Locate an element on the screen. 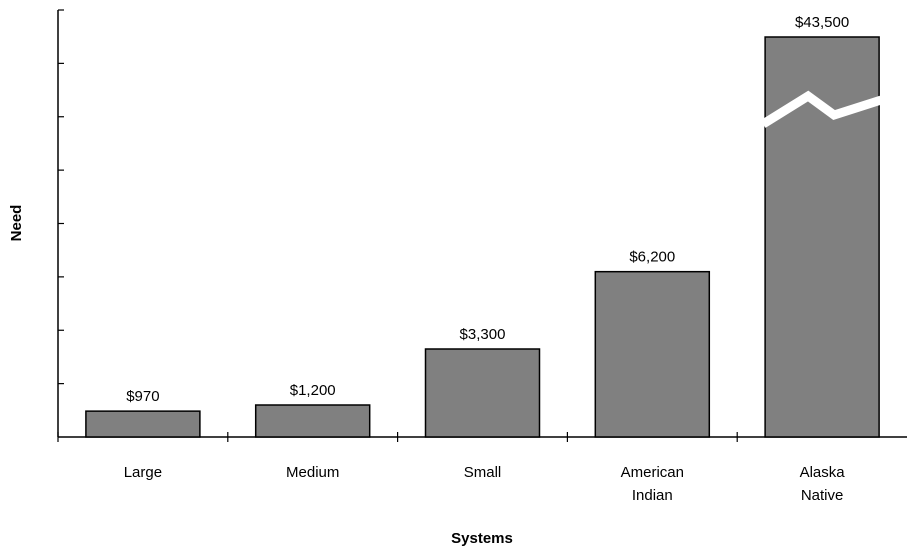 This screenshot has height=548, width=909. x-axis-title: Systems is located at coordinates (482, 538).